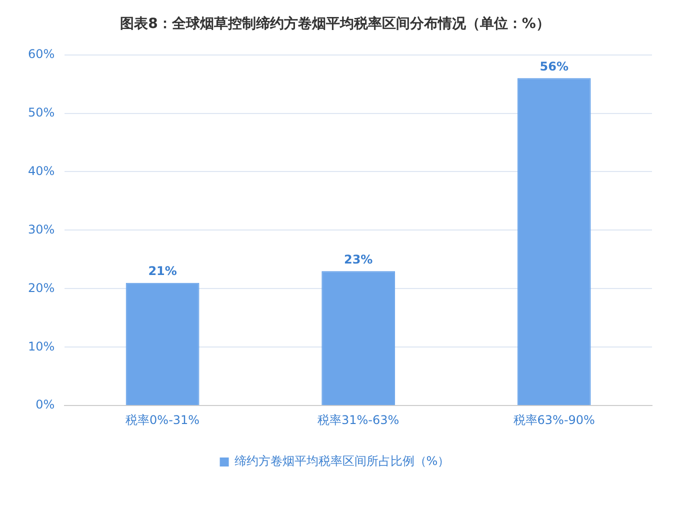  Describe the element at coordinates (162, 271) in the screenshot. I see `data-label: 21%` at that location.